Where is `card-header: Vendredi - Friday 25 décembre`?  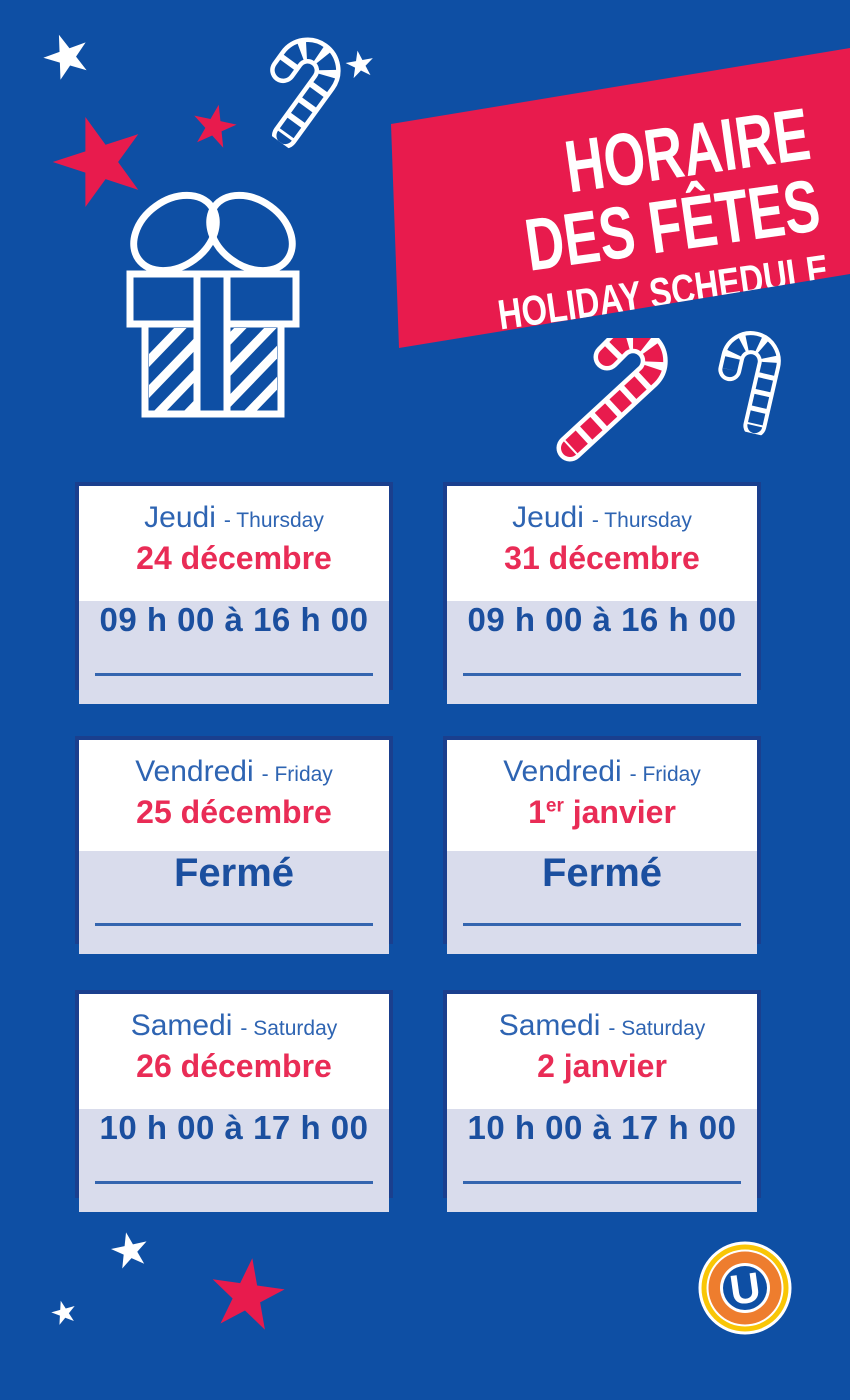 card-header: Vendredi - Friday 25 décembre is located at coordinates (234, 790).